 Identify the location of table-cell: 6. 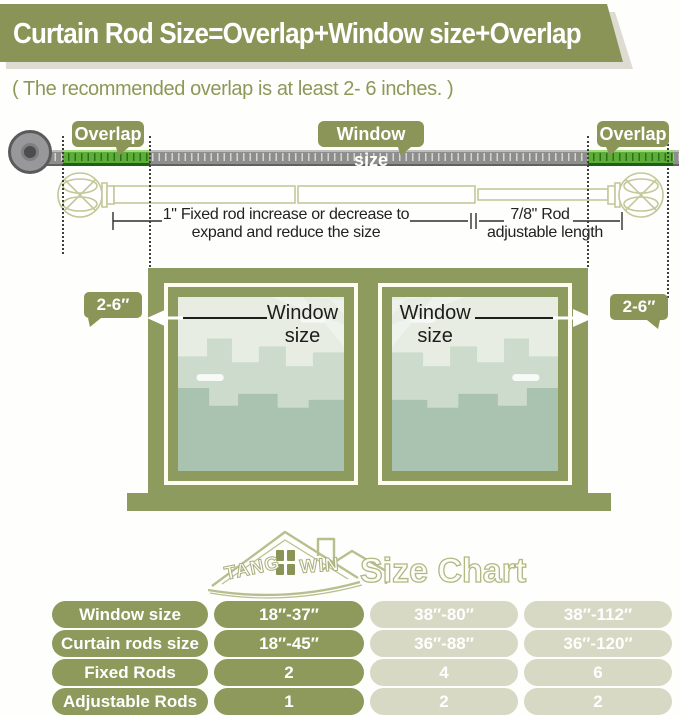
(598, 672).